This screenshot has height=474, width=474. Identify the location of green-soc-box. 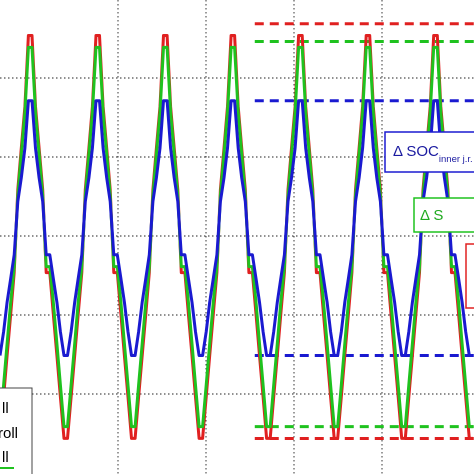
(443, 215).